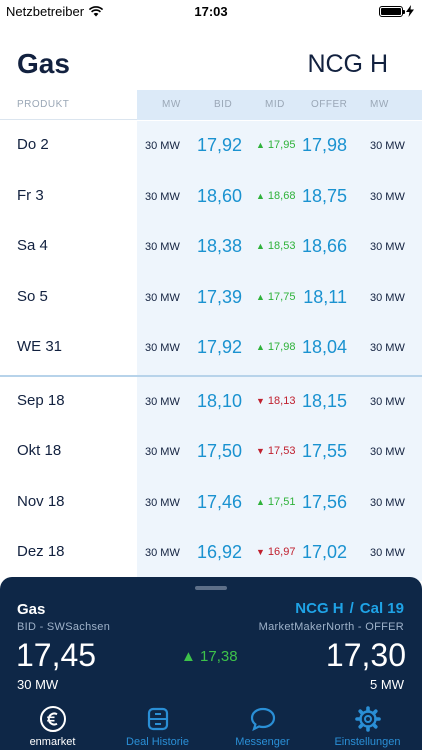  I want to click on table-row: Nov 18 30 MW 17,46 ▲ 17,51 17,56 30 MW, so click(211, 503).